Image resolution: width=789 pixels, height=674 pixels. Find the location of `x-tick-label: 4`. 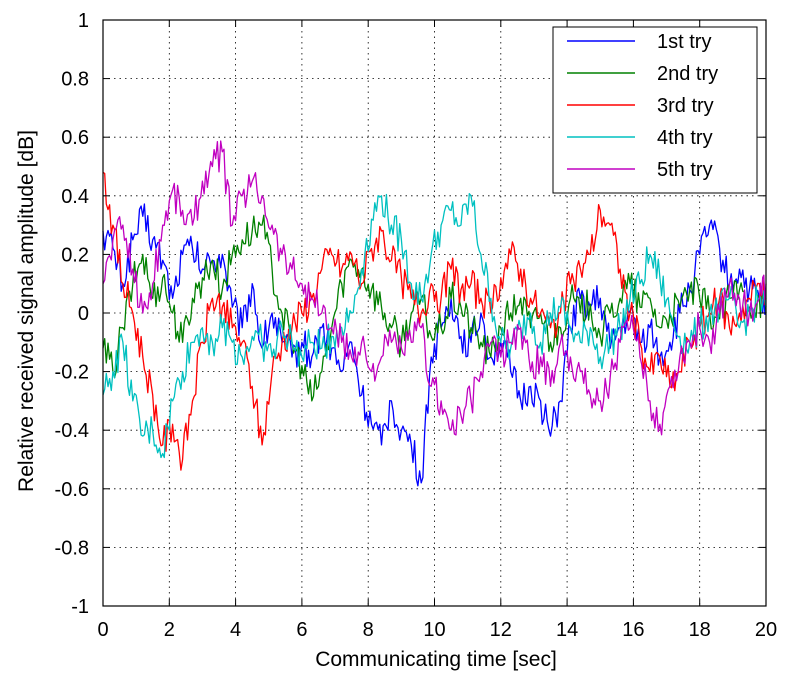

x-tick-label: 4 is located at coordinates (235, 630).